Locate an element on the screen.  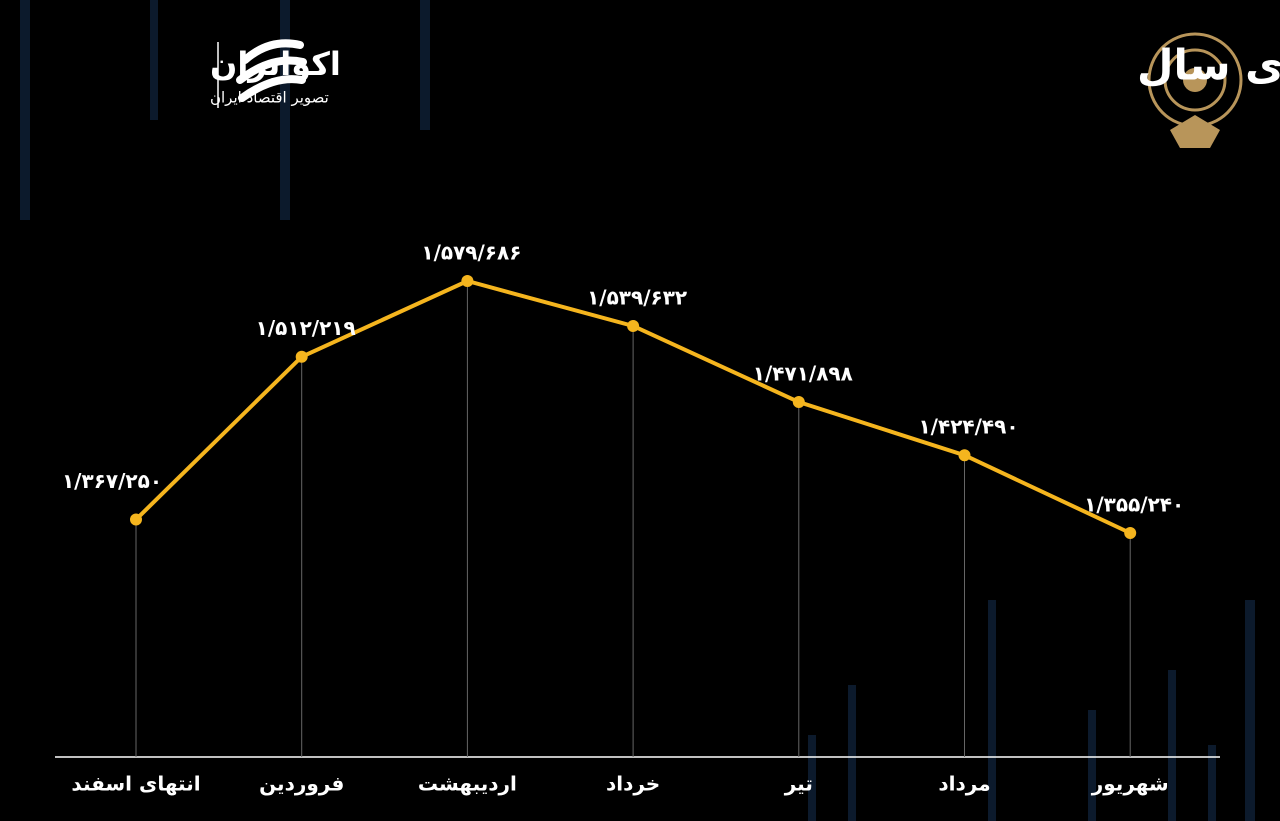
value-label: ۱/۴۲۴/۴۹۰ is located at coordinates (968, 427).